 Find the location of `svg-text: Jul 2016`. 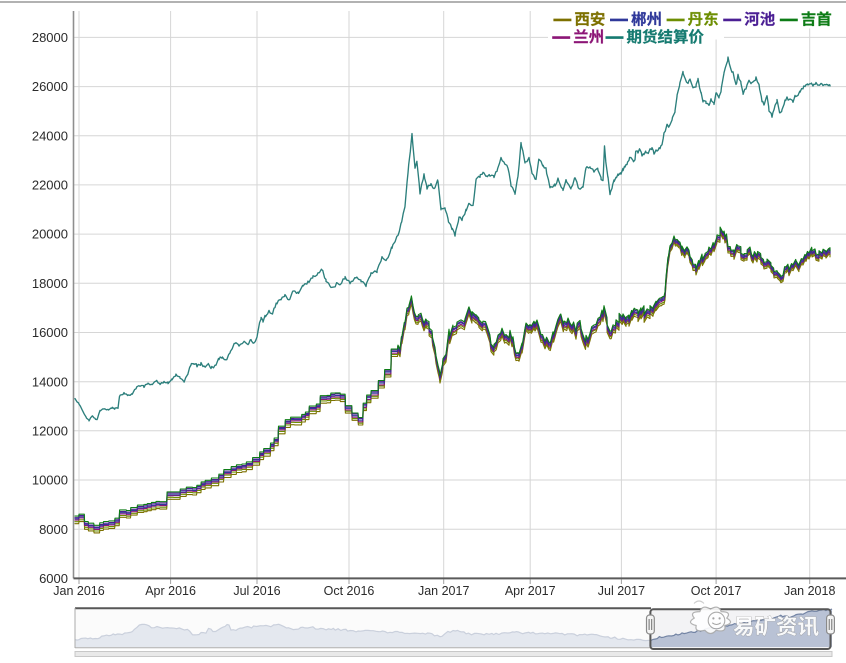

svg-text: Jul 2016 is located at coordinates (256, 591).